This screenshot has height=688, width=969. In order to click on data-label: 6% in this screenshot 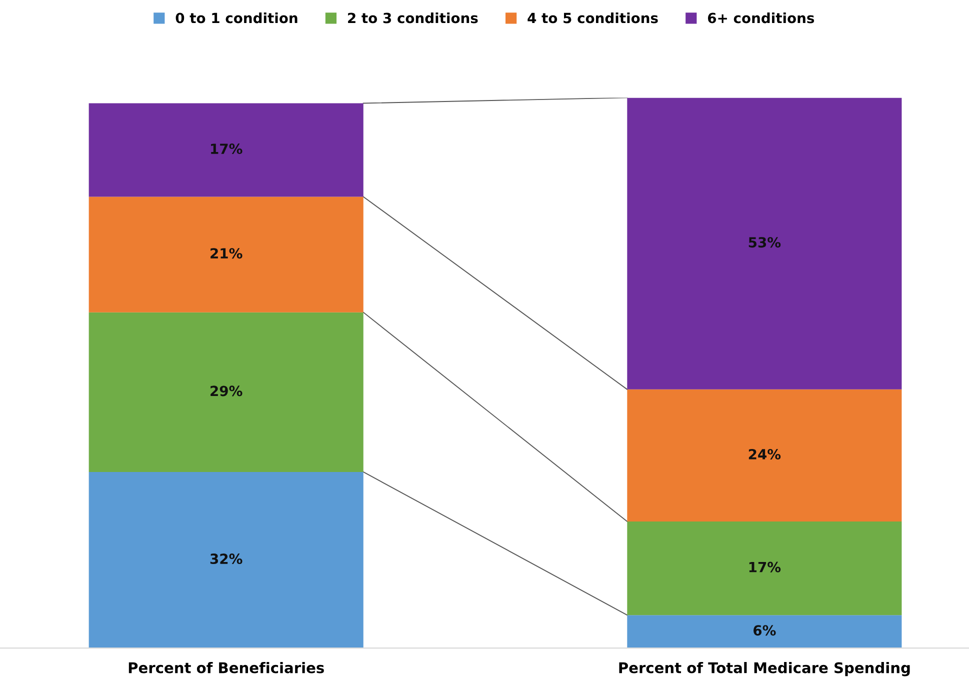, I will do `click(765, 630)`.